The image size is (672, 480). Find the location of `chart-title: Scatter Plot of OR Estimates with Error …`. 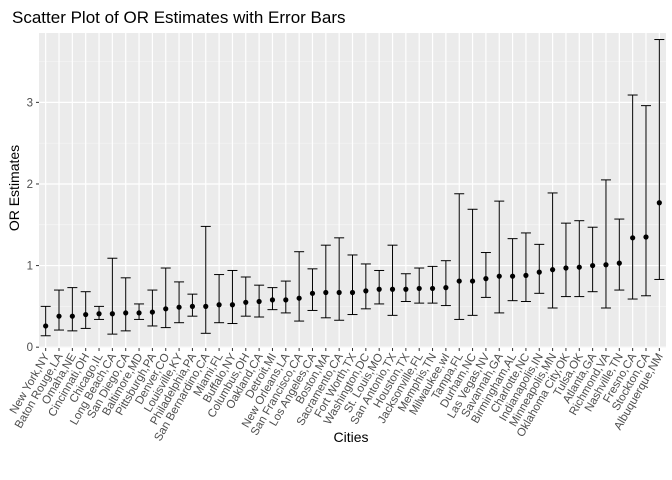

chart-title: Scatter Plot of OR Estimates with Error … is located at coordinates (178, 17).